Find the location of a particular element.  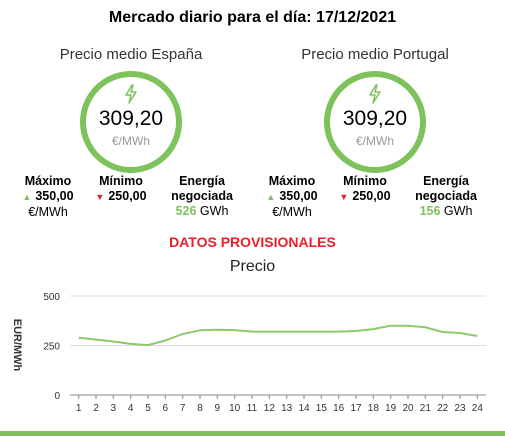

x-tick-label: 4 is located at coordinates (131, 408).